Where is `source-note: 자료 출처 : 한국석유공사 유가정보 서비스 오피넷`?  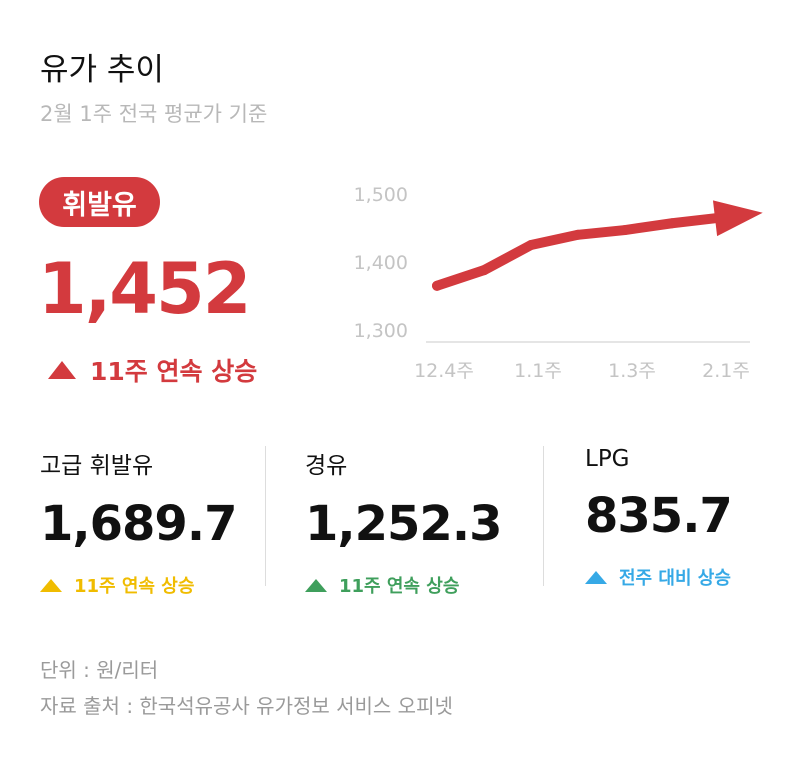 source-note: 자료 출처 : 한국석유공사 유가정보 서비스 오피넷 is located at coordinates (246, 706).